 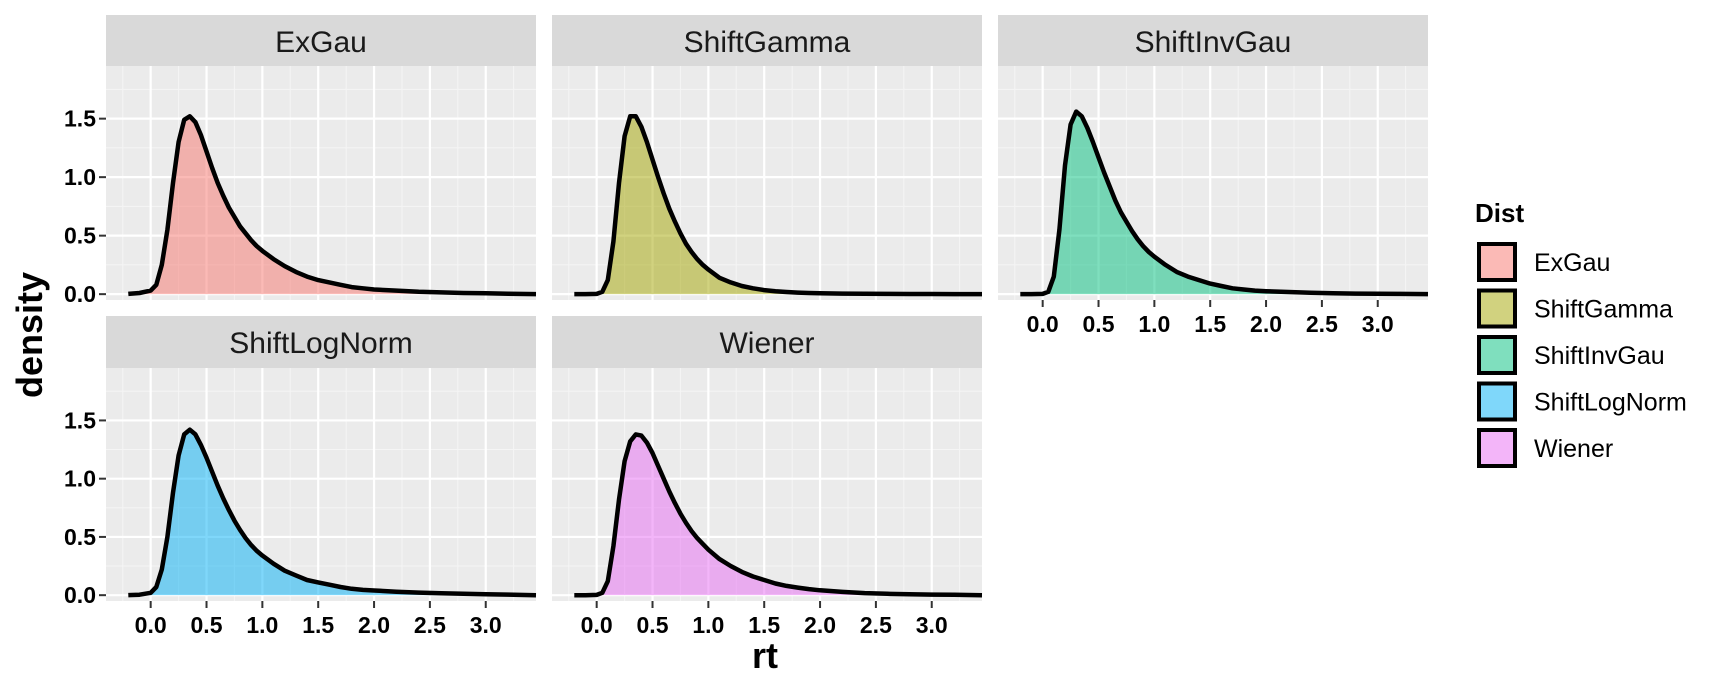 I want to click on legend-item-exgau: ExGau, so click(x=1543, y=262).